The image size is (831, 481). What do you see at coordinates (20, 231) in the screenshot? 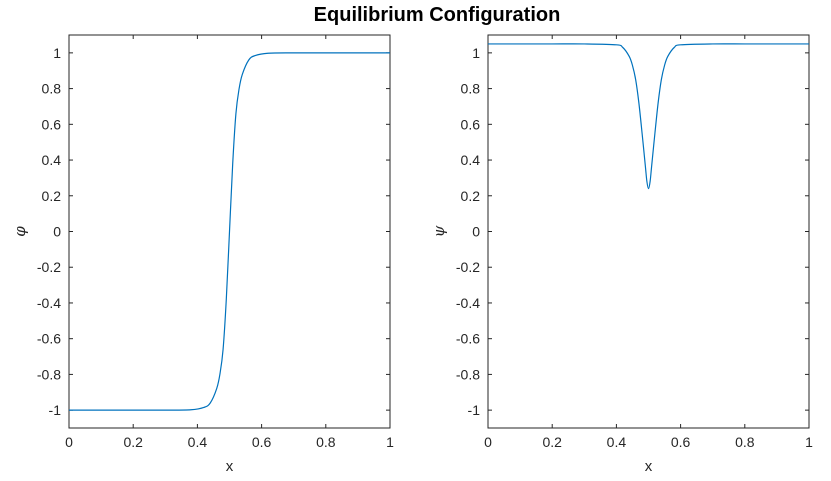
I see `y-axis-label: φ` at bounding box center [20, 231].